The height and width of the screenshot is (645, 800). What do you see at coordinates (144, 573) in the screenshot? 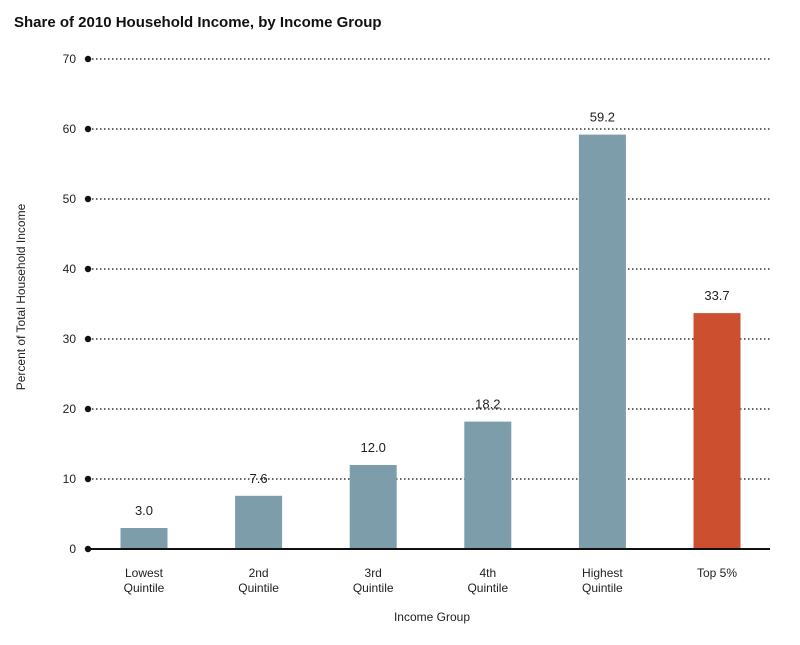
I see `category-label: Lowest` at bounding box center [144, 573].